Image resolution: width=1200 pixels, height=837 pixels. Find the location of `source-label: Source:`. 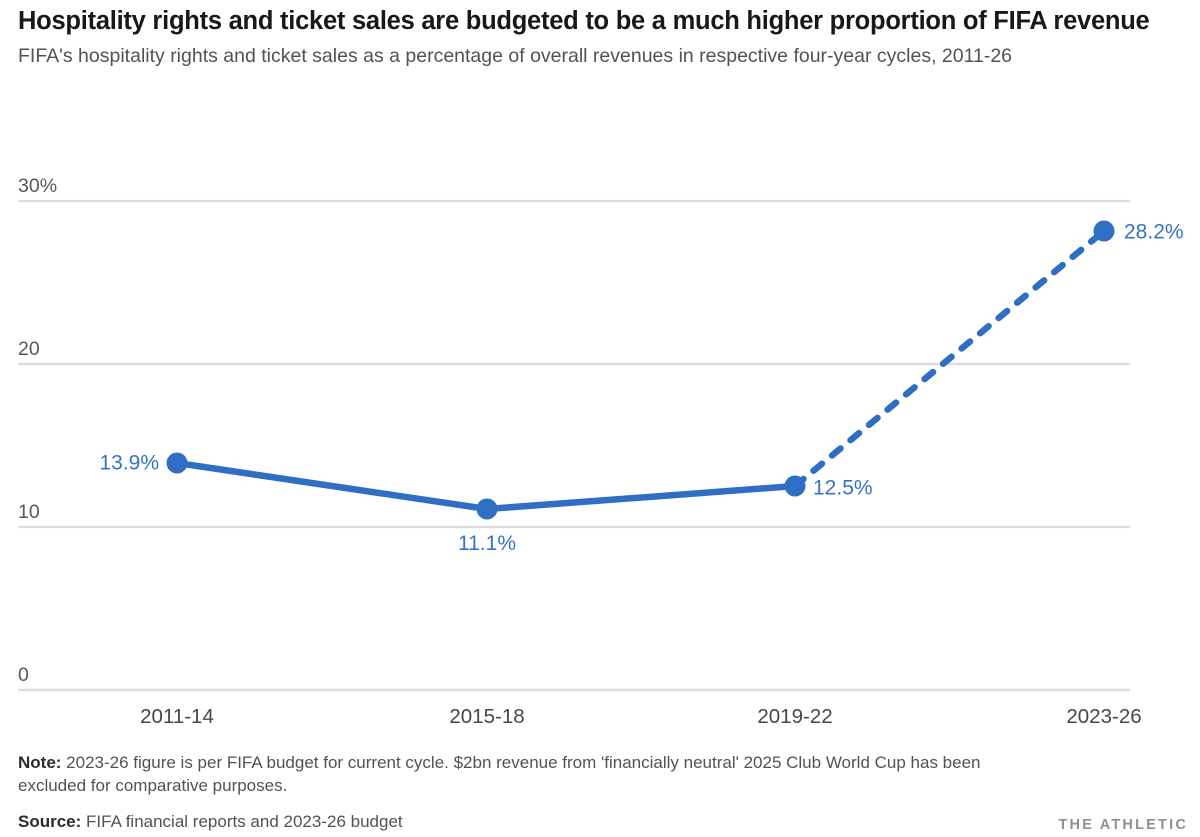

source-label: Source: is located at coordinates (50, 821).